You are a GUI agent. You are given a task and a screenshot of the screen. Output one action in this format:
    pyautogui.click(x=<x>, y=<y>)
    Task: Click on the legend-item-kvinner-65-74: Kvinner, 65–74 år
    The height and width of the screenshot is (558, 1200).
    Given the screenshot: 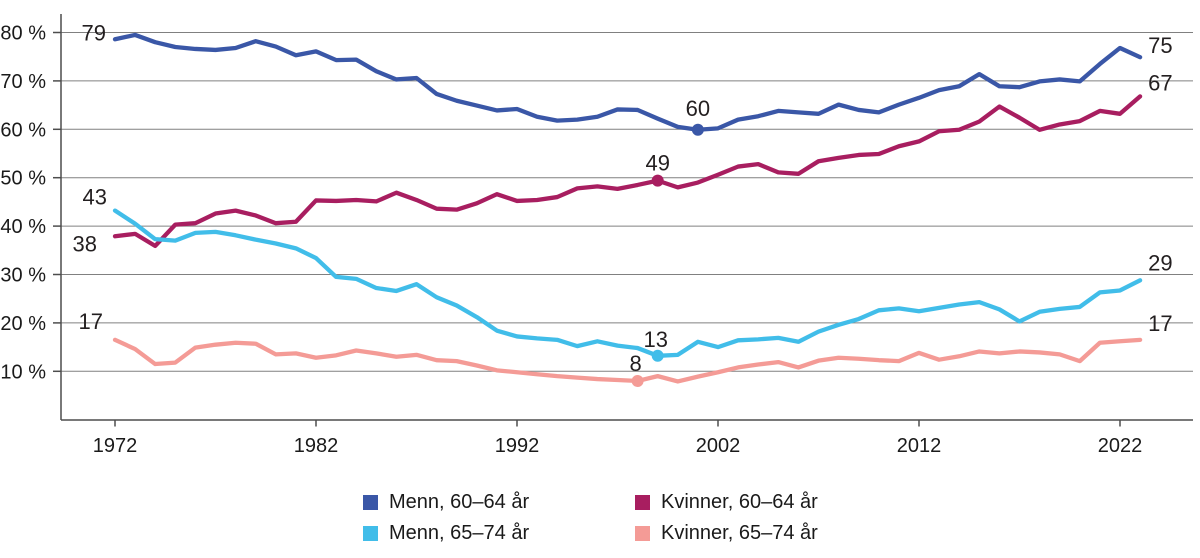 What is the action you would take?
    pyautogui.click(x=726, y=533)
    